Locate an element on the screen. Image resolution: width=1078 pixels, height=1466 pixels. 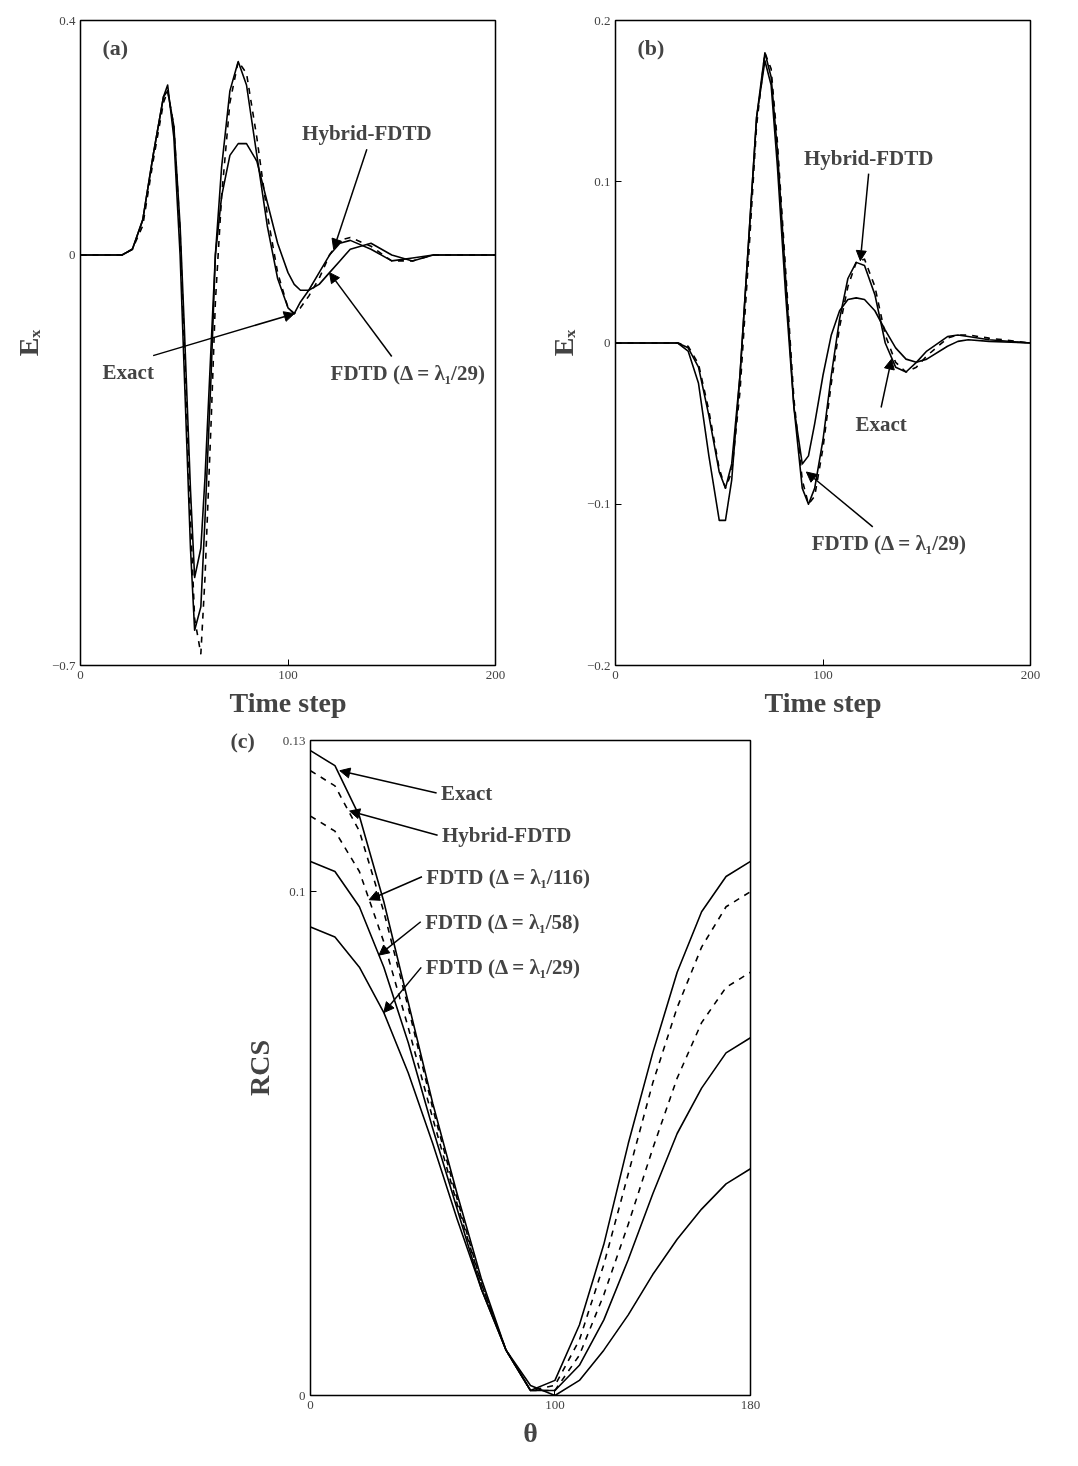
y-tick-label: 0.4 is located at coordinates (67, 20).